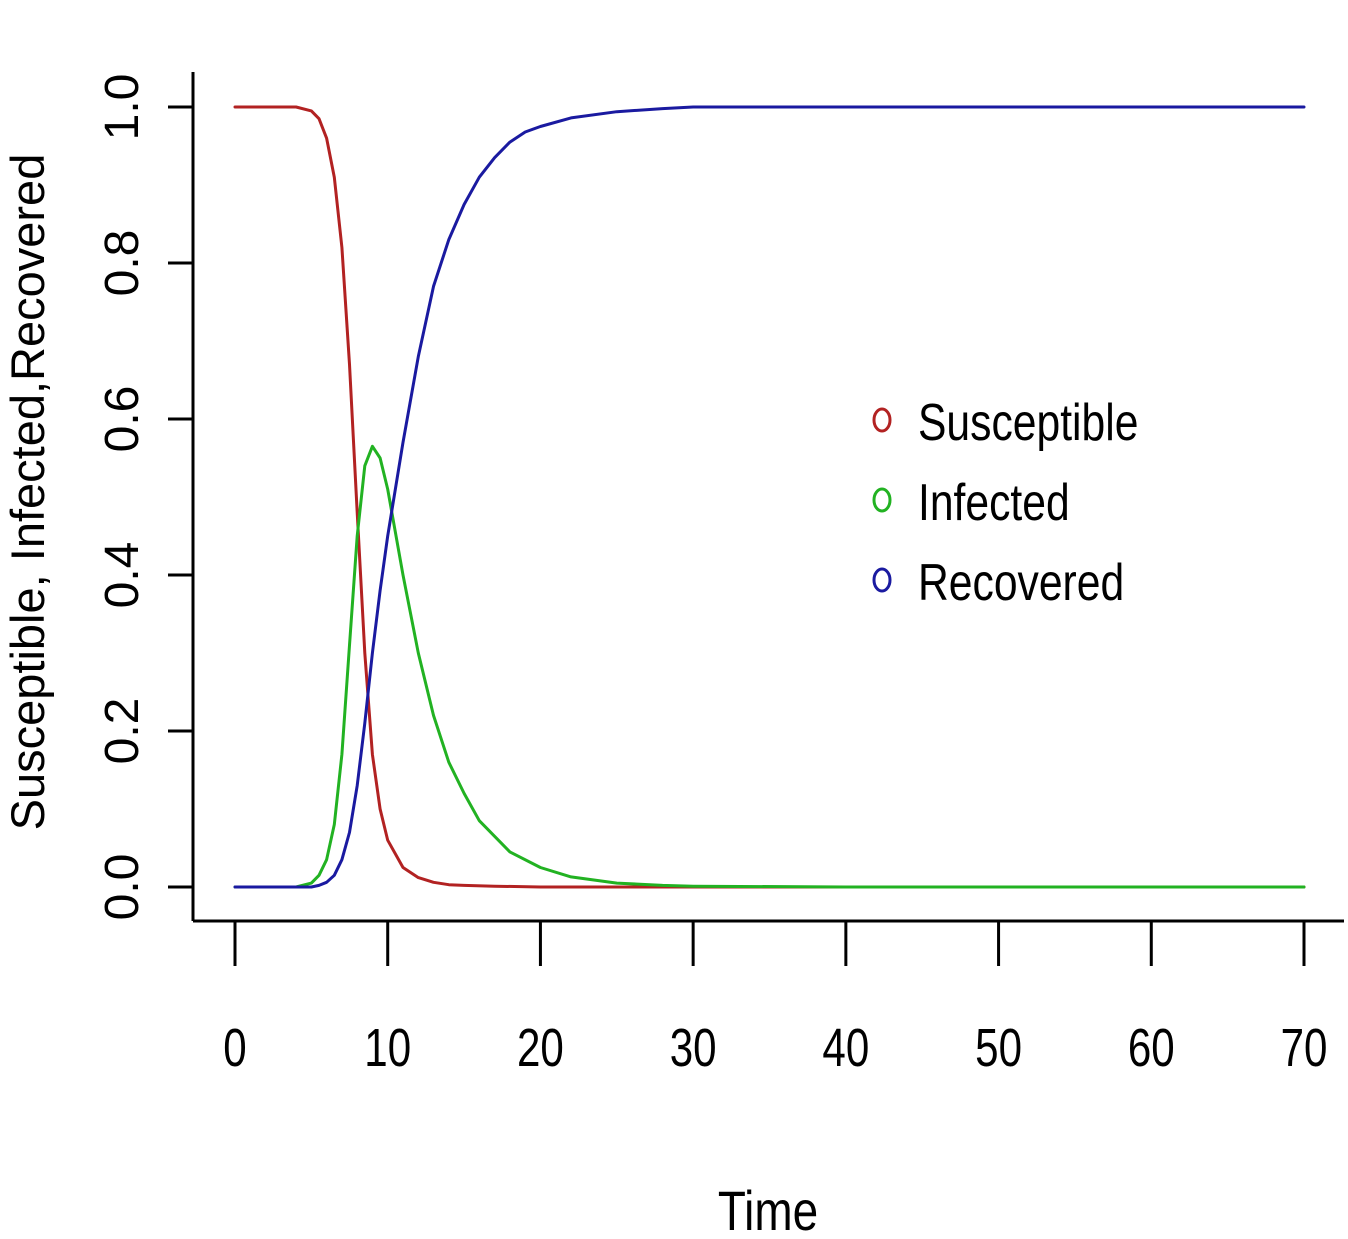 This screenshot has width=1348, height=1239. What do you see at coordinates (882, 420) in the screenshot?
I see `legend-marker-susceptible` at bounding box center [882, 420].